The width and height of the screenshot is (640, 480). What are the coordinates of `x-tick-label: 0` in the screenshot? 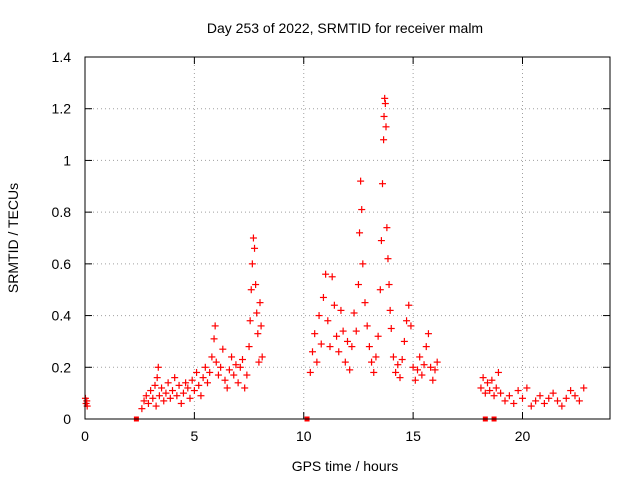 It's located at (85, 436).